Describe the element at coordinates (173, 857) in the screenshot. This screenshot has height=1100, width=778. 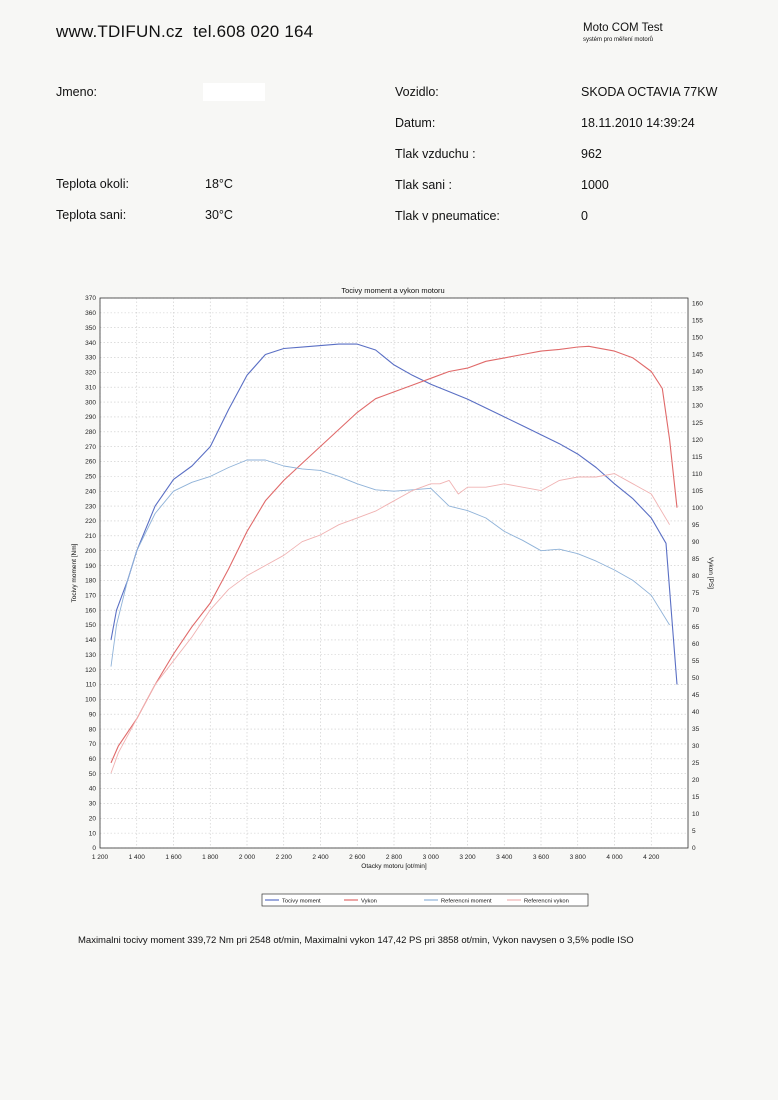
I see `x-tick-label: 1 600` at that location.